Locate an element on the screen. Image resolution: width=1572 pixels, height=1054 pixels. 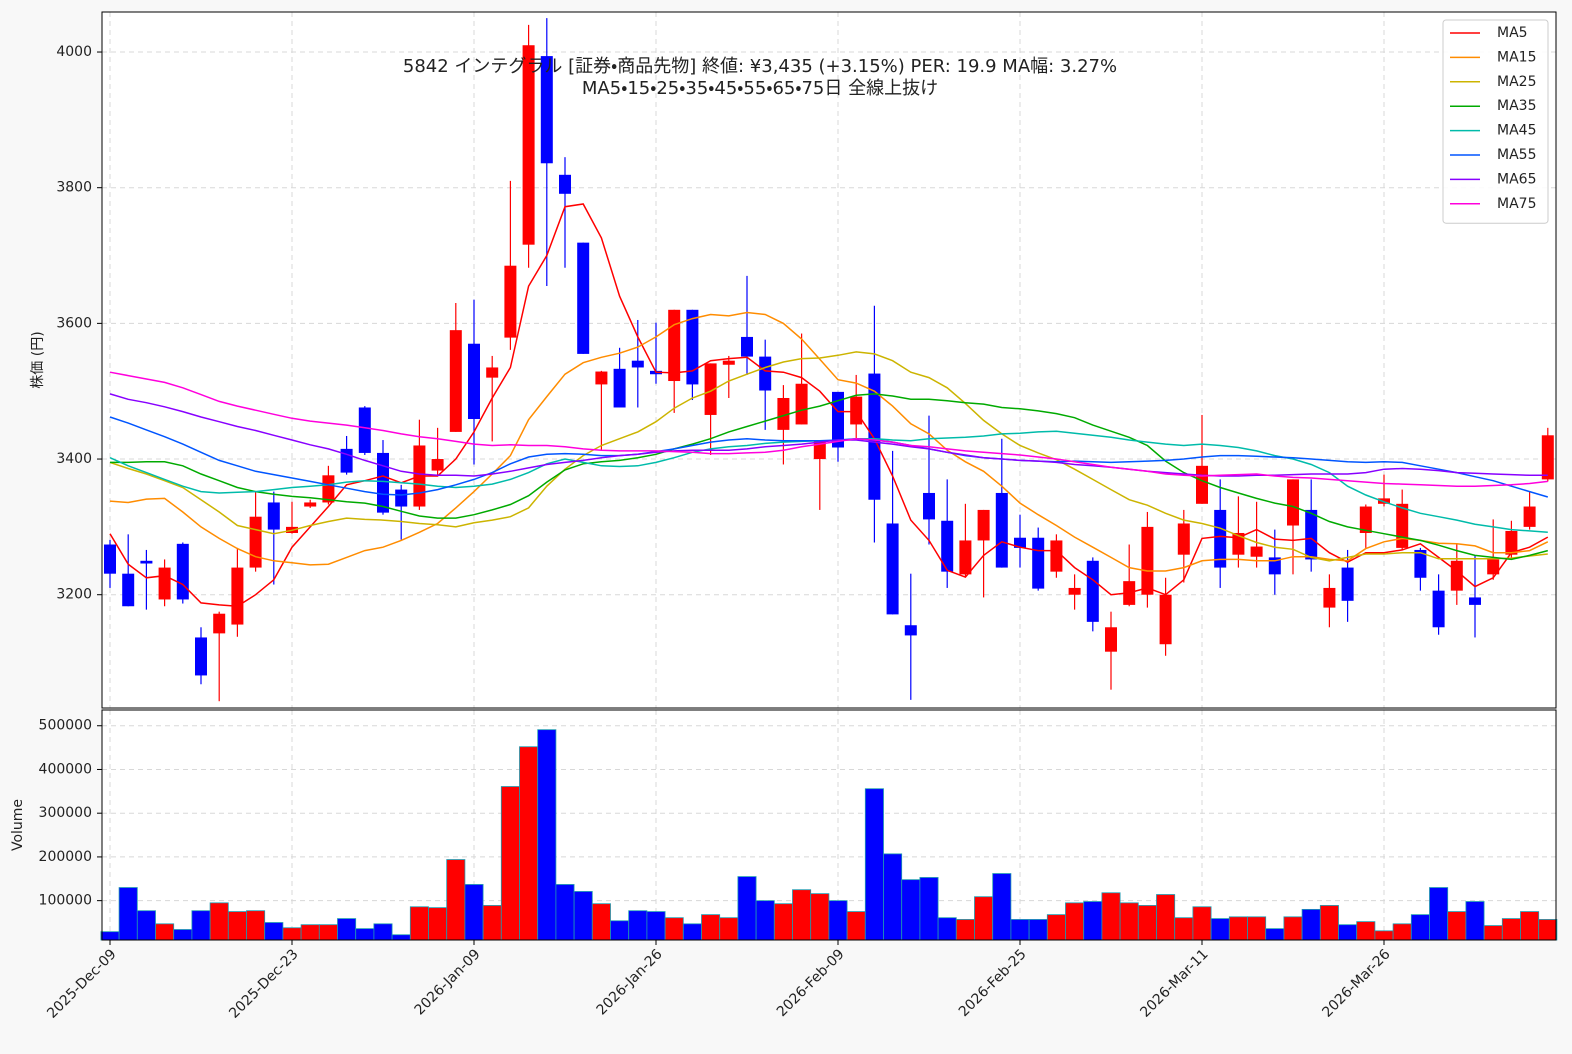
x-tick-label: 2025-Dec-23 is located at coordinates (263, 983).